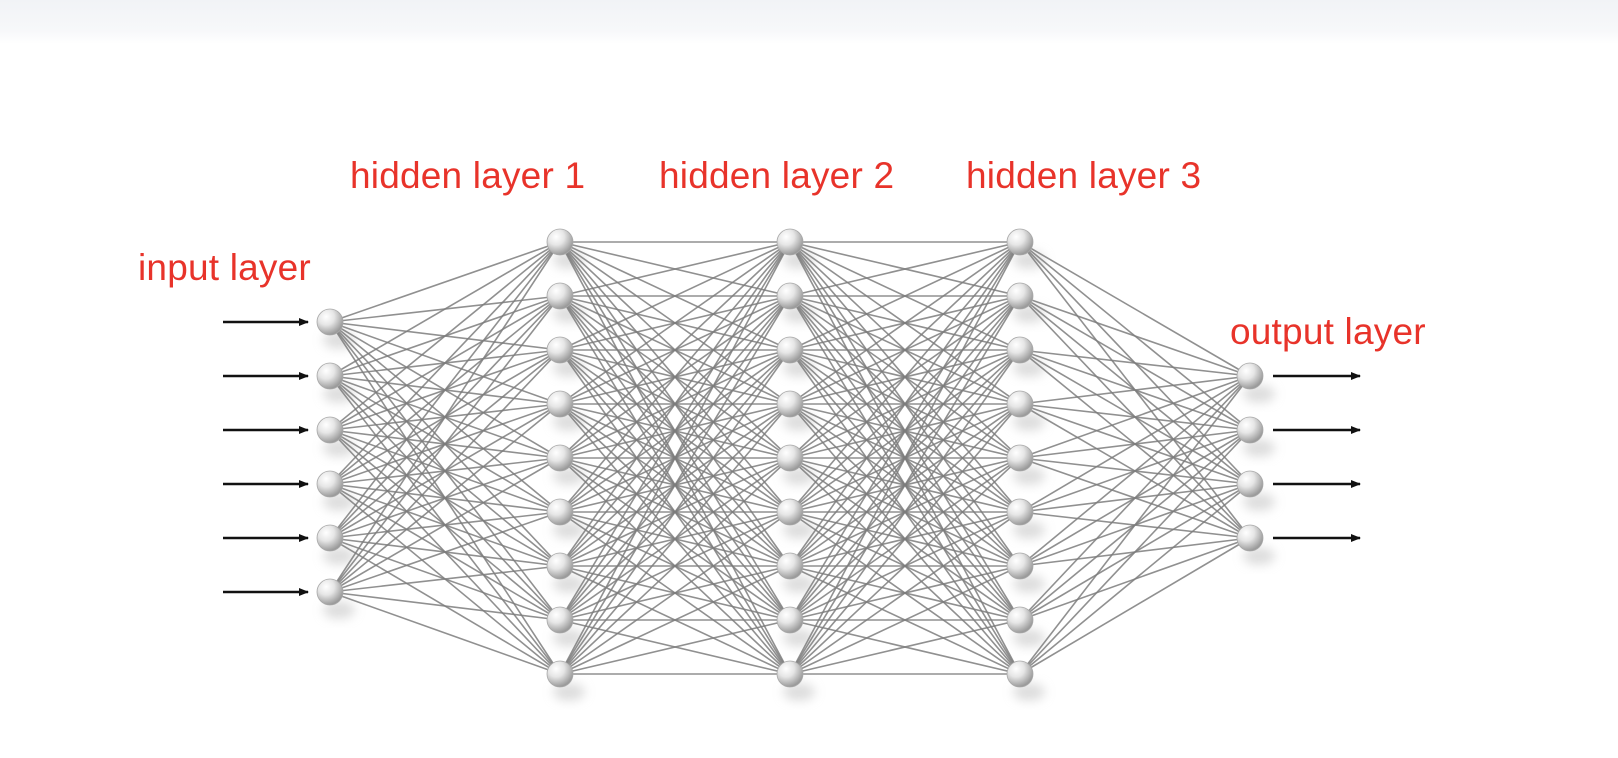 Image resolution: width=1618 pixels, height=758 pixels. I want to click on hidden-layer-3-label: hidden layer 3, so click(1083, 176).